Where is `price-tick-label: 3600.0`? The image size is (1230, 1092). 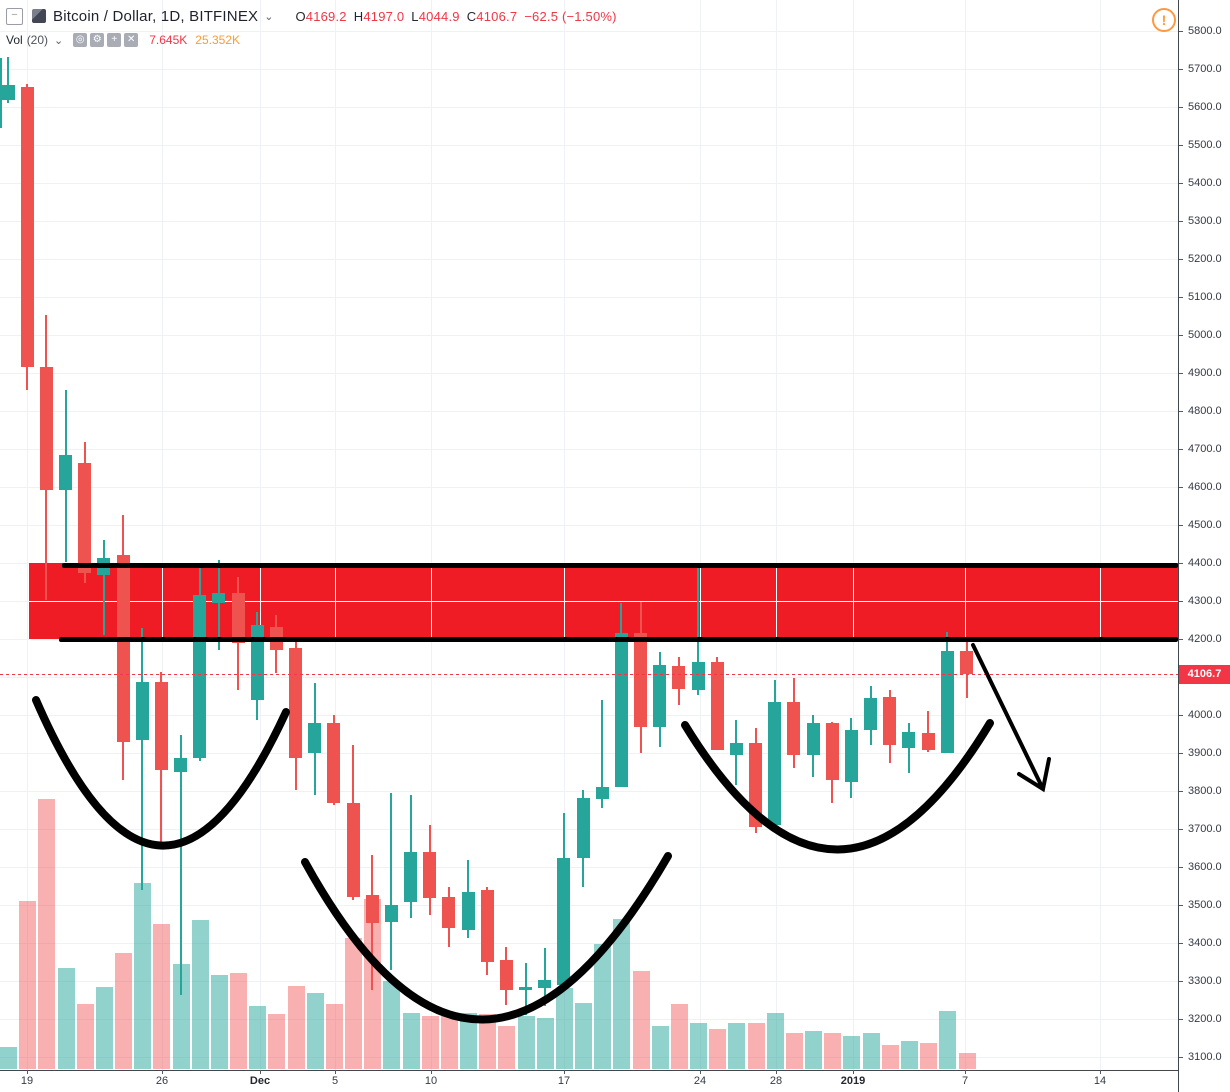 price-tick-label: 3600.0 is located at coordinates (1205, 867).